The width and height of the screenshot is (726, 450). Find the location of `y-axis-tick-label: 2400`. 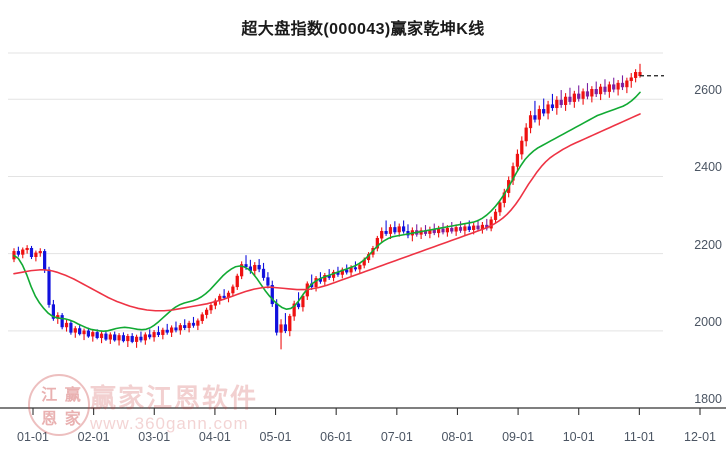

y-axis-tick-label: 2400 is located at coordinates (708, 167).